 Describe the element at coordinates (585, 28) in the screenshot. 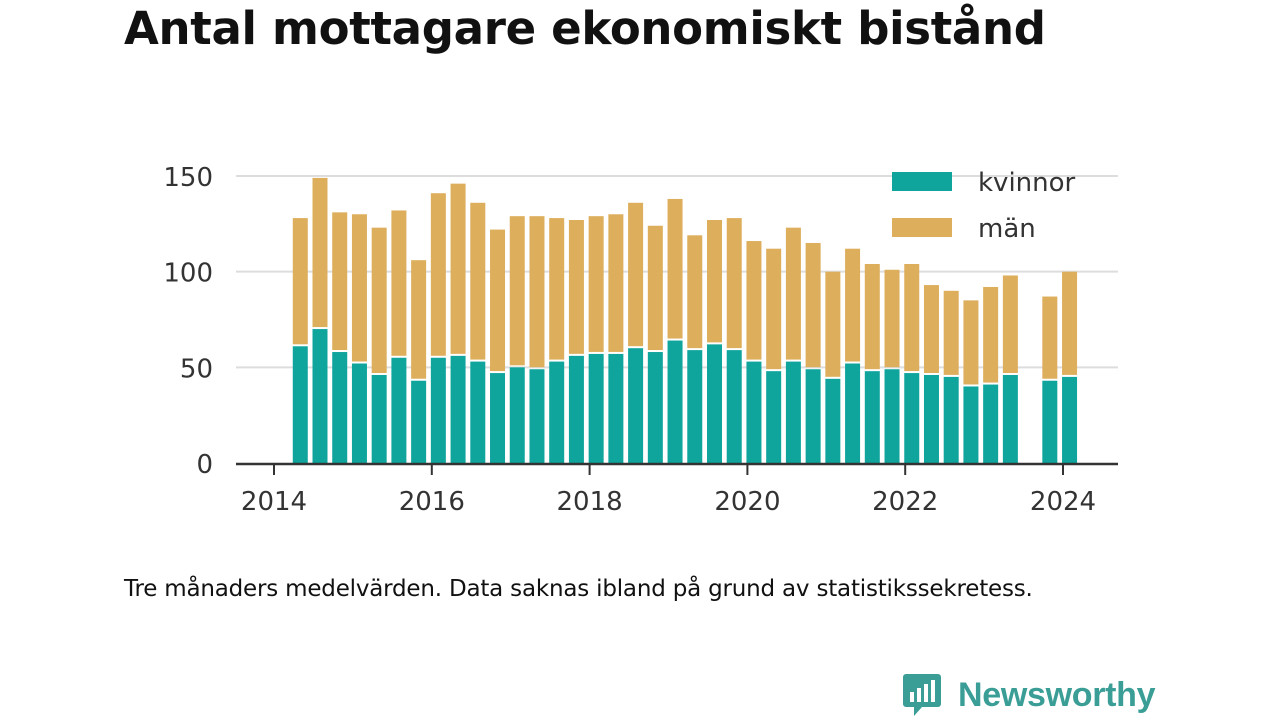

I see `chart-title: Antal mottagare ekonomiskt bistånd` at that location.